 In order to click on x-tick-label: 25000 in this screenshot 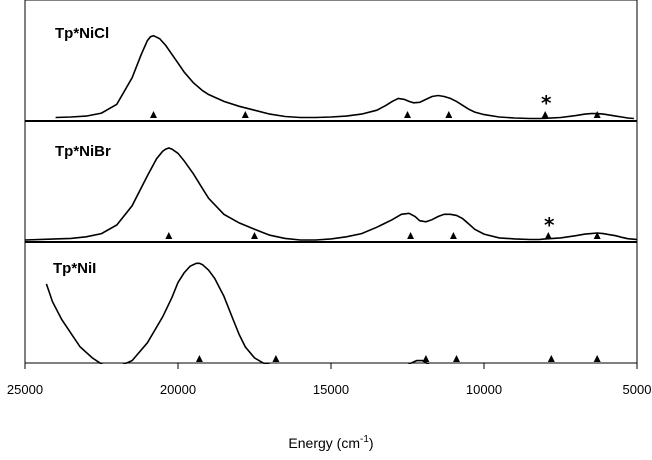, I will do `click(25, 389)`.